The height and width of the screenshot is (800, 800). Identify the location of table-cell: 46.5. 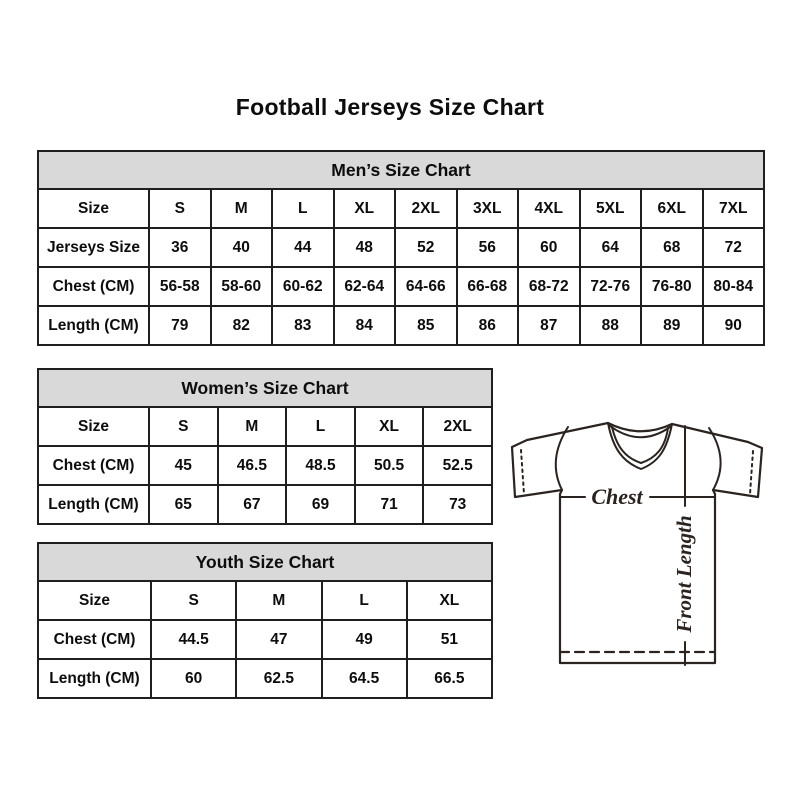
(252, 465).